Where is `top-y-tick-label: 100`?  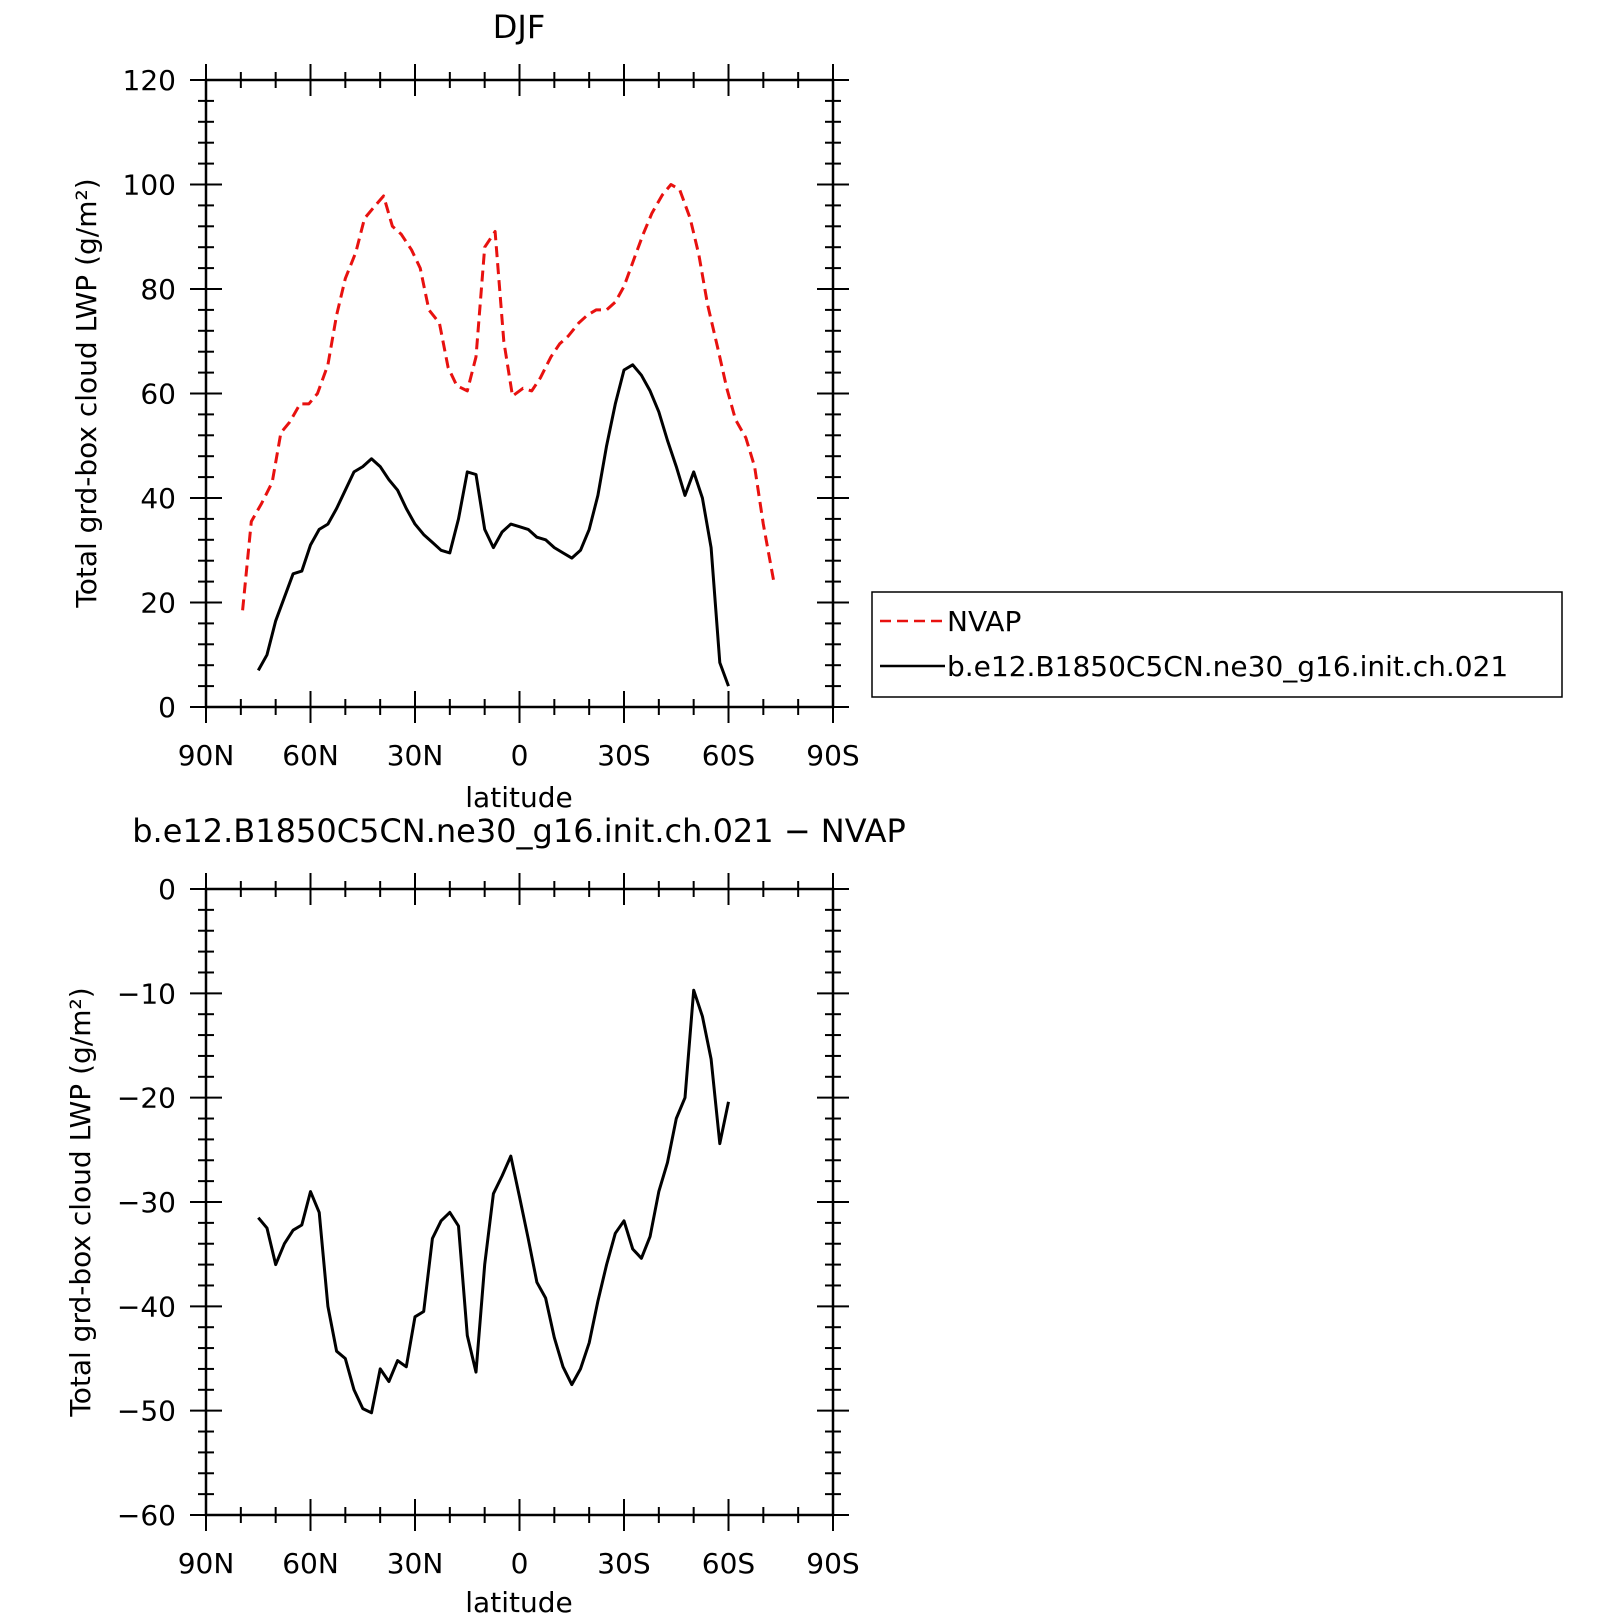 top-y-tick-label: 100 is located at coordinates (149, 185).